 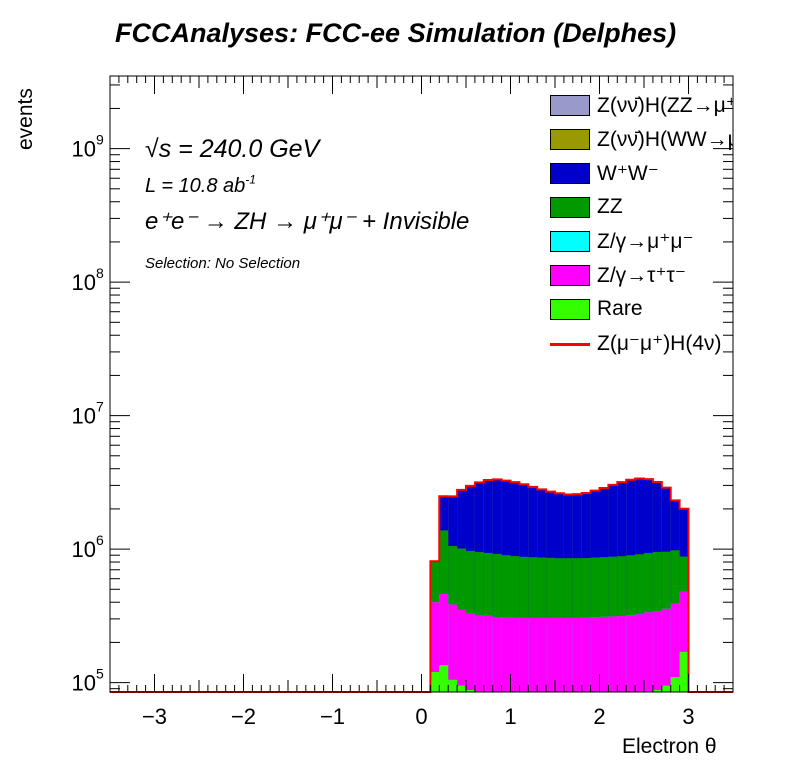 I want to click on legend-label: Rare, so click(x=620, y=308).